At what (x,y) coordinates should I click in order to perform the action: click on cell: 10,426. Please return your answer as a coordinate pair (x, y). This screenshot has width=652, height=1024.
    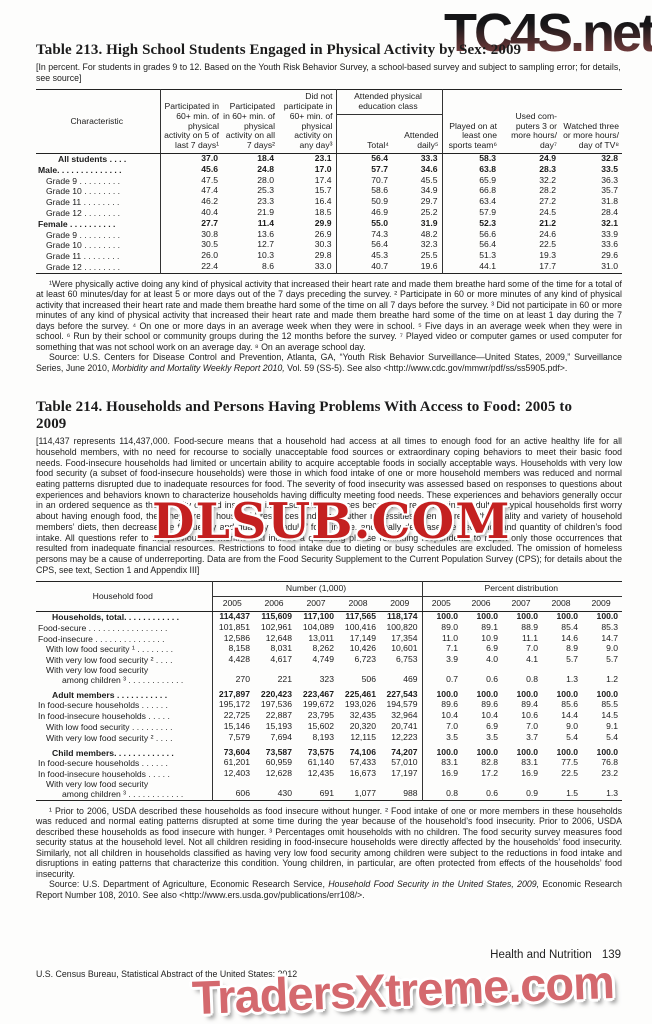
    Looking at the image, I should click on (362, 649).